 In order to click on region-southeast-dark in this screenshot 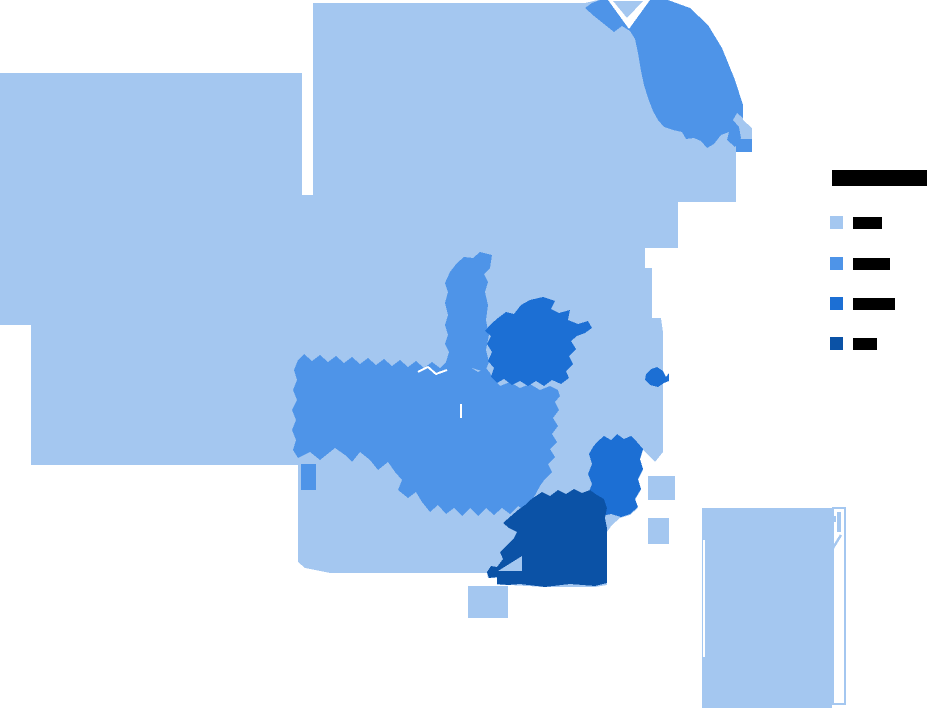, I will do `click(615, 475)`.